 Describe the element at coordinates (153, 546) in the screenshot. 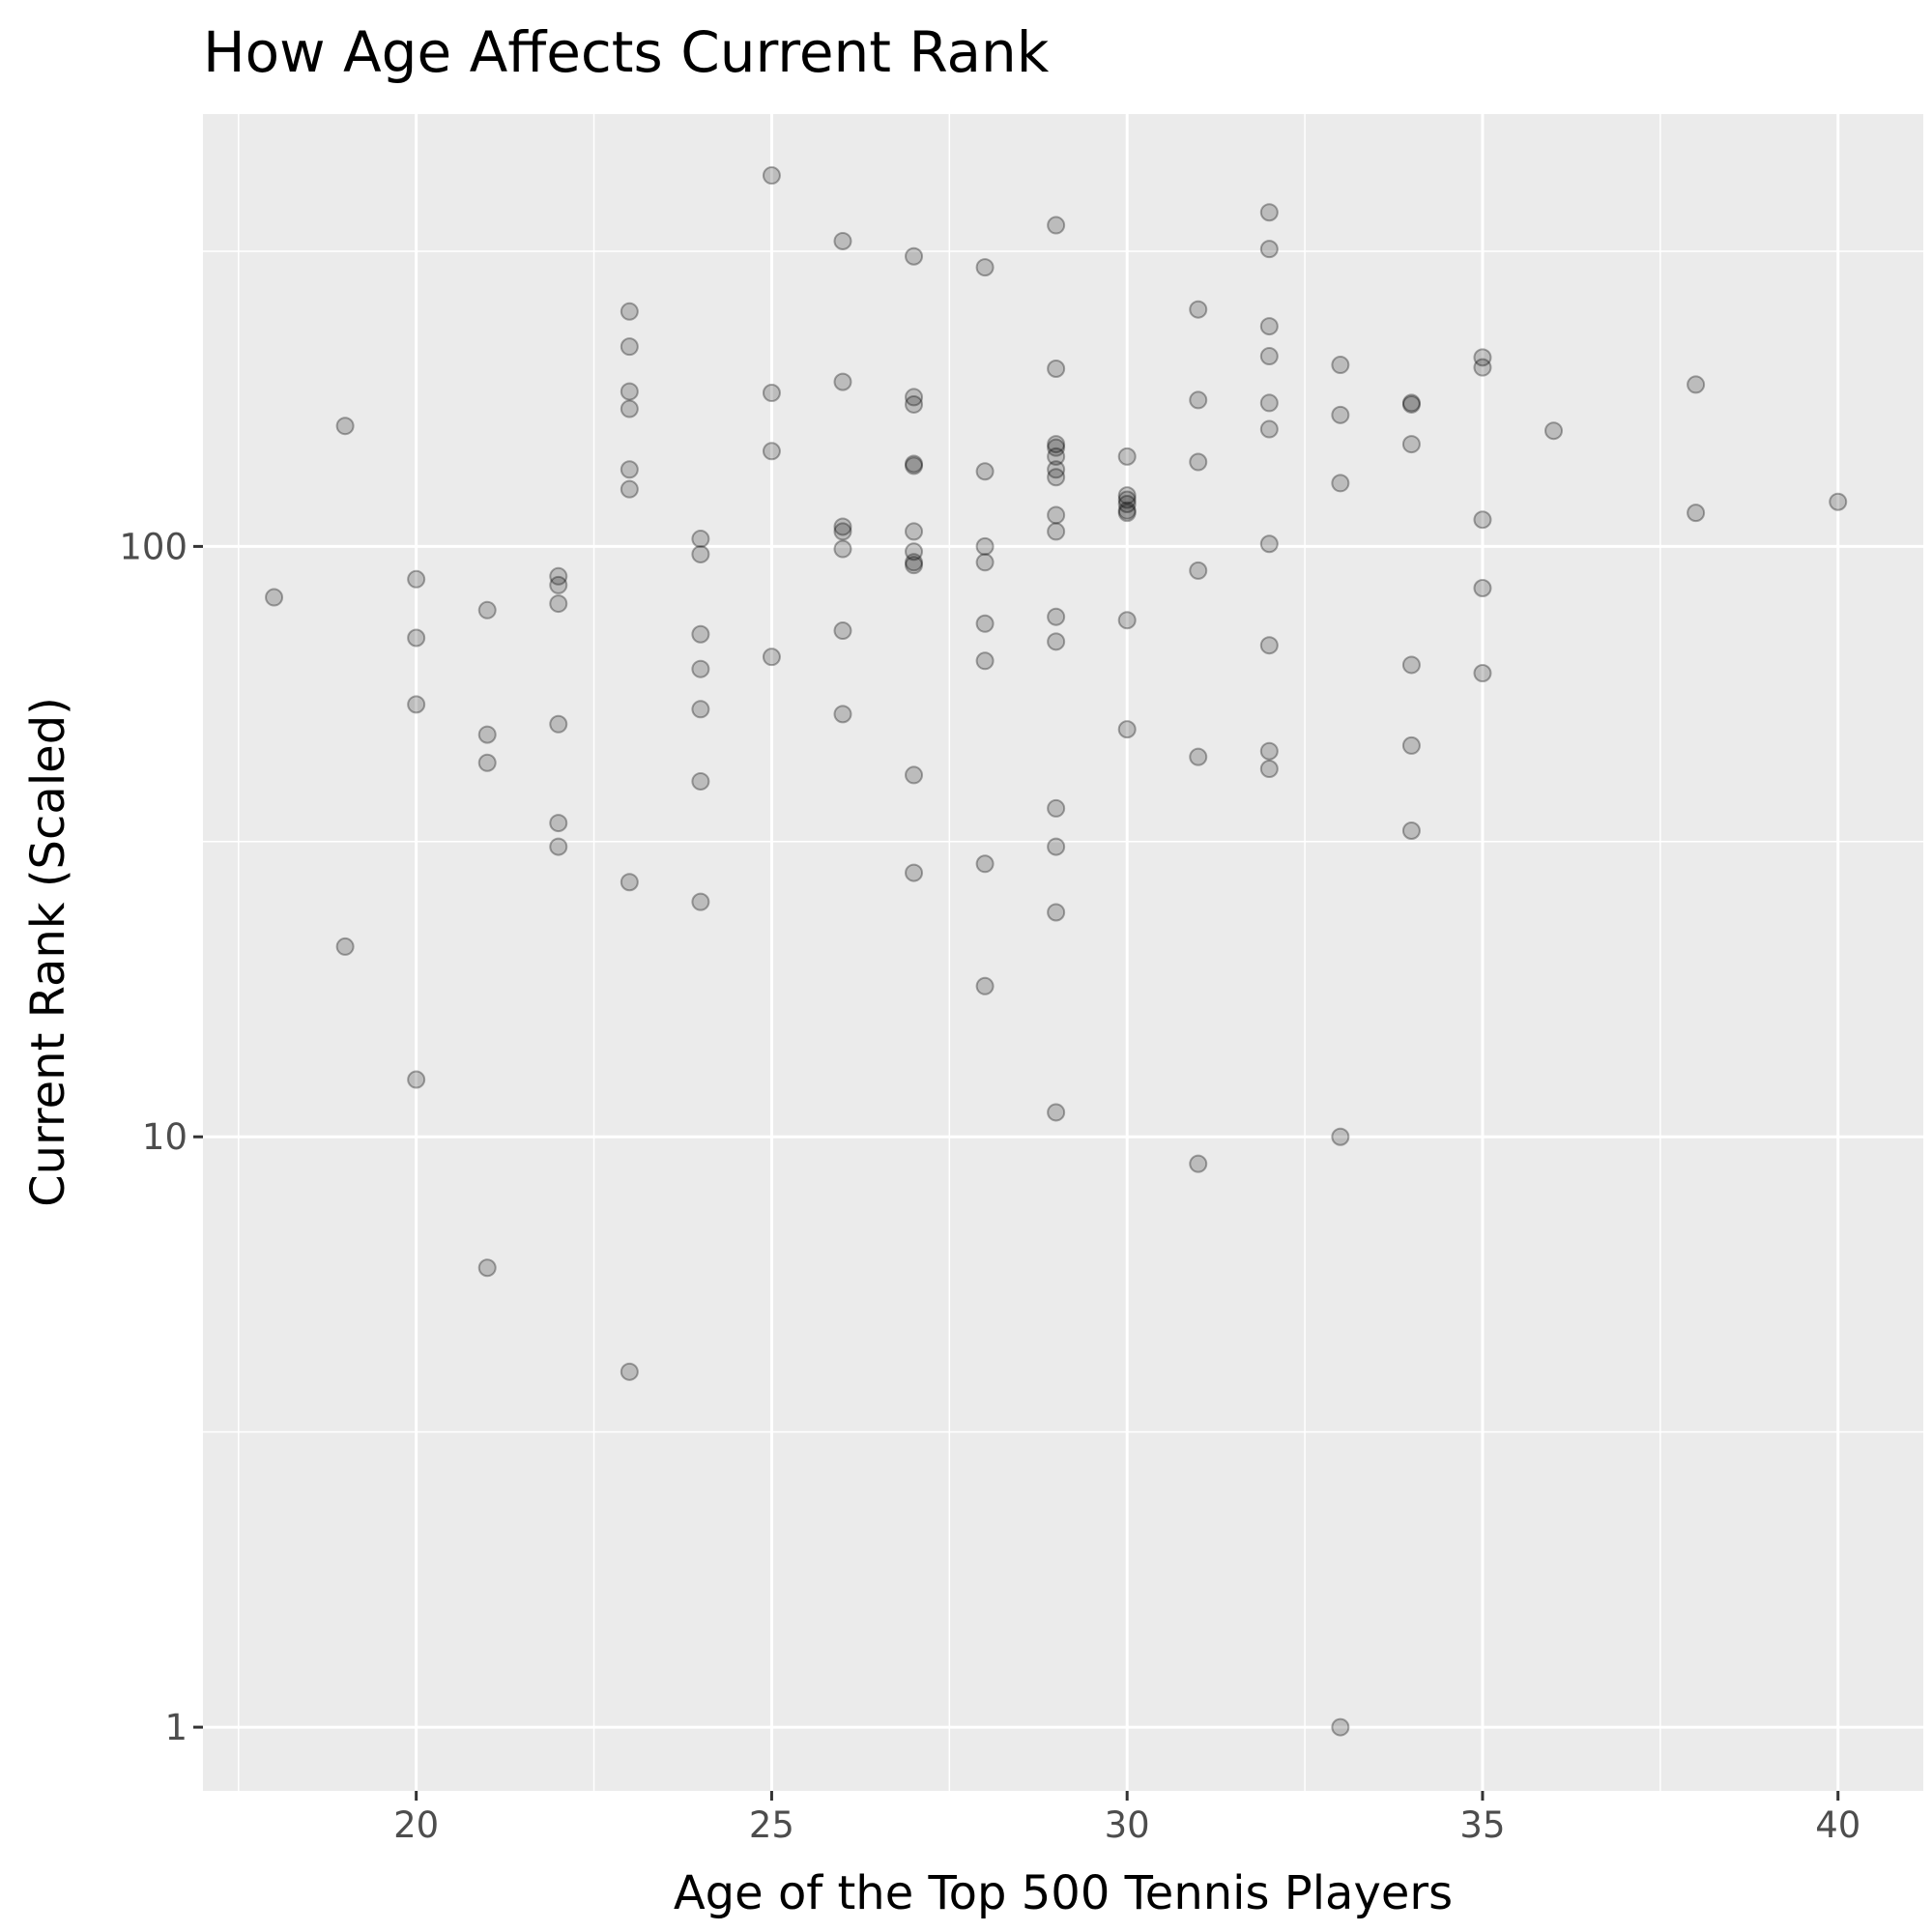

I see `y-tick-label: 100` at that location.